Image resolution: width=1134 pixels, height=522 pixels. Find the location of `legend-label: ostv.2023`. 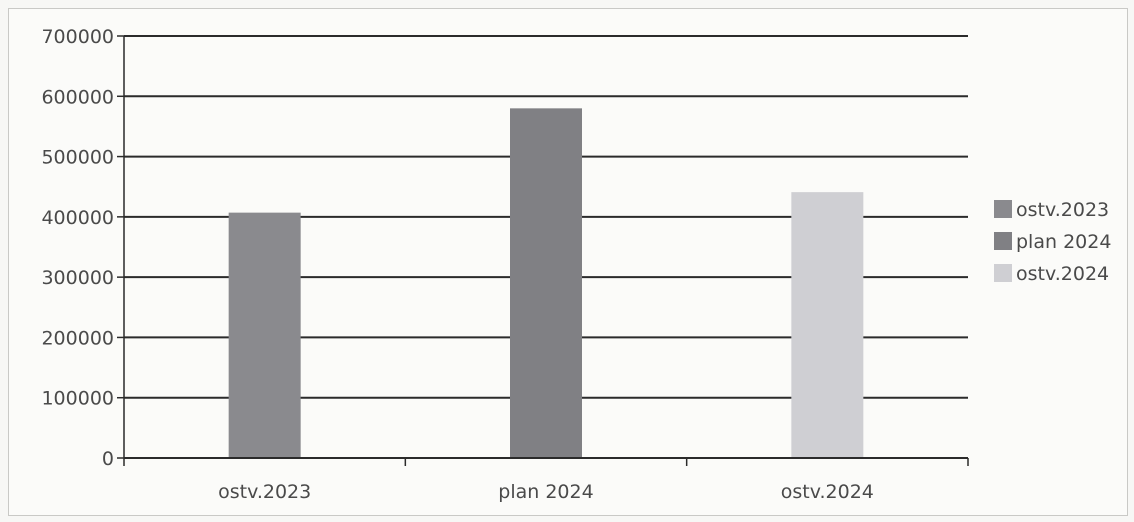

legend-label: ostv.2023 is located at coordinates (1062, 210).